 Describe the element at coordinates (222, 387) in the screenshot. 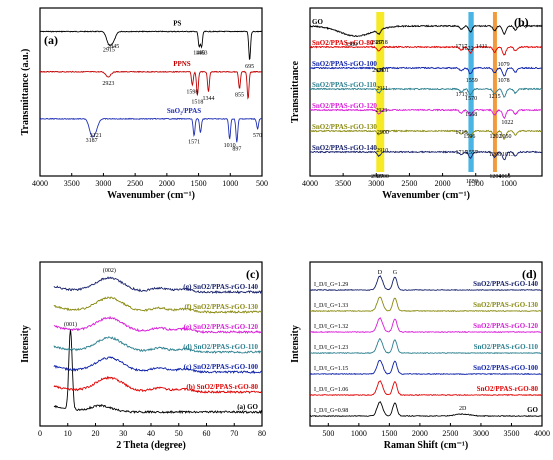

I see `panel-c-series-name-1: (b) SnO2/PPAS-rGO-80` at that location.